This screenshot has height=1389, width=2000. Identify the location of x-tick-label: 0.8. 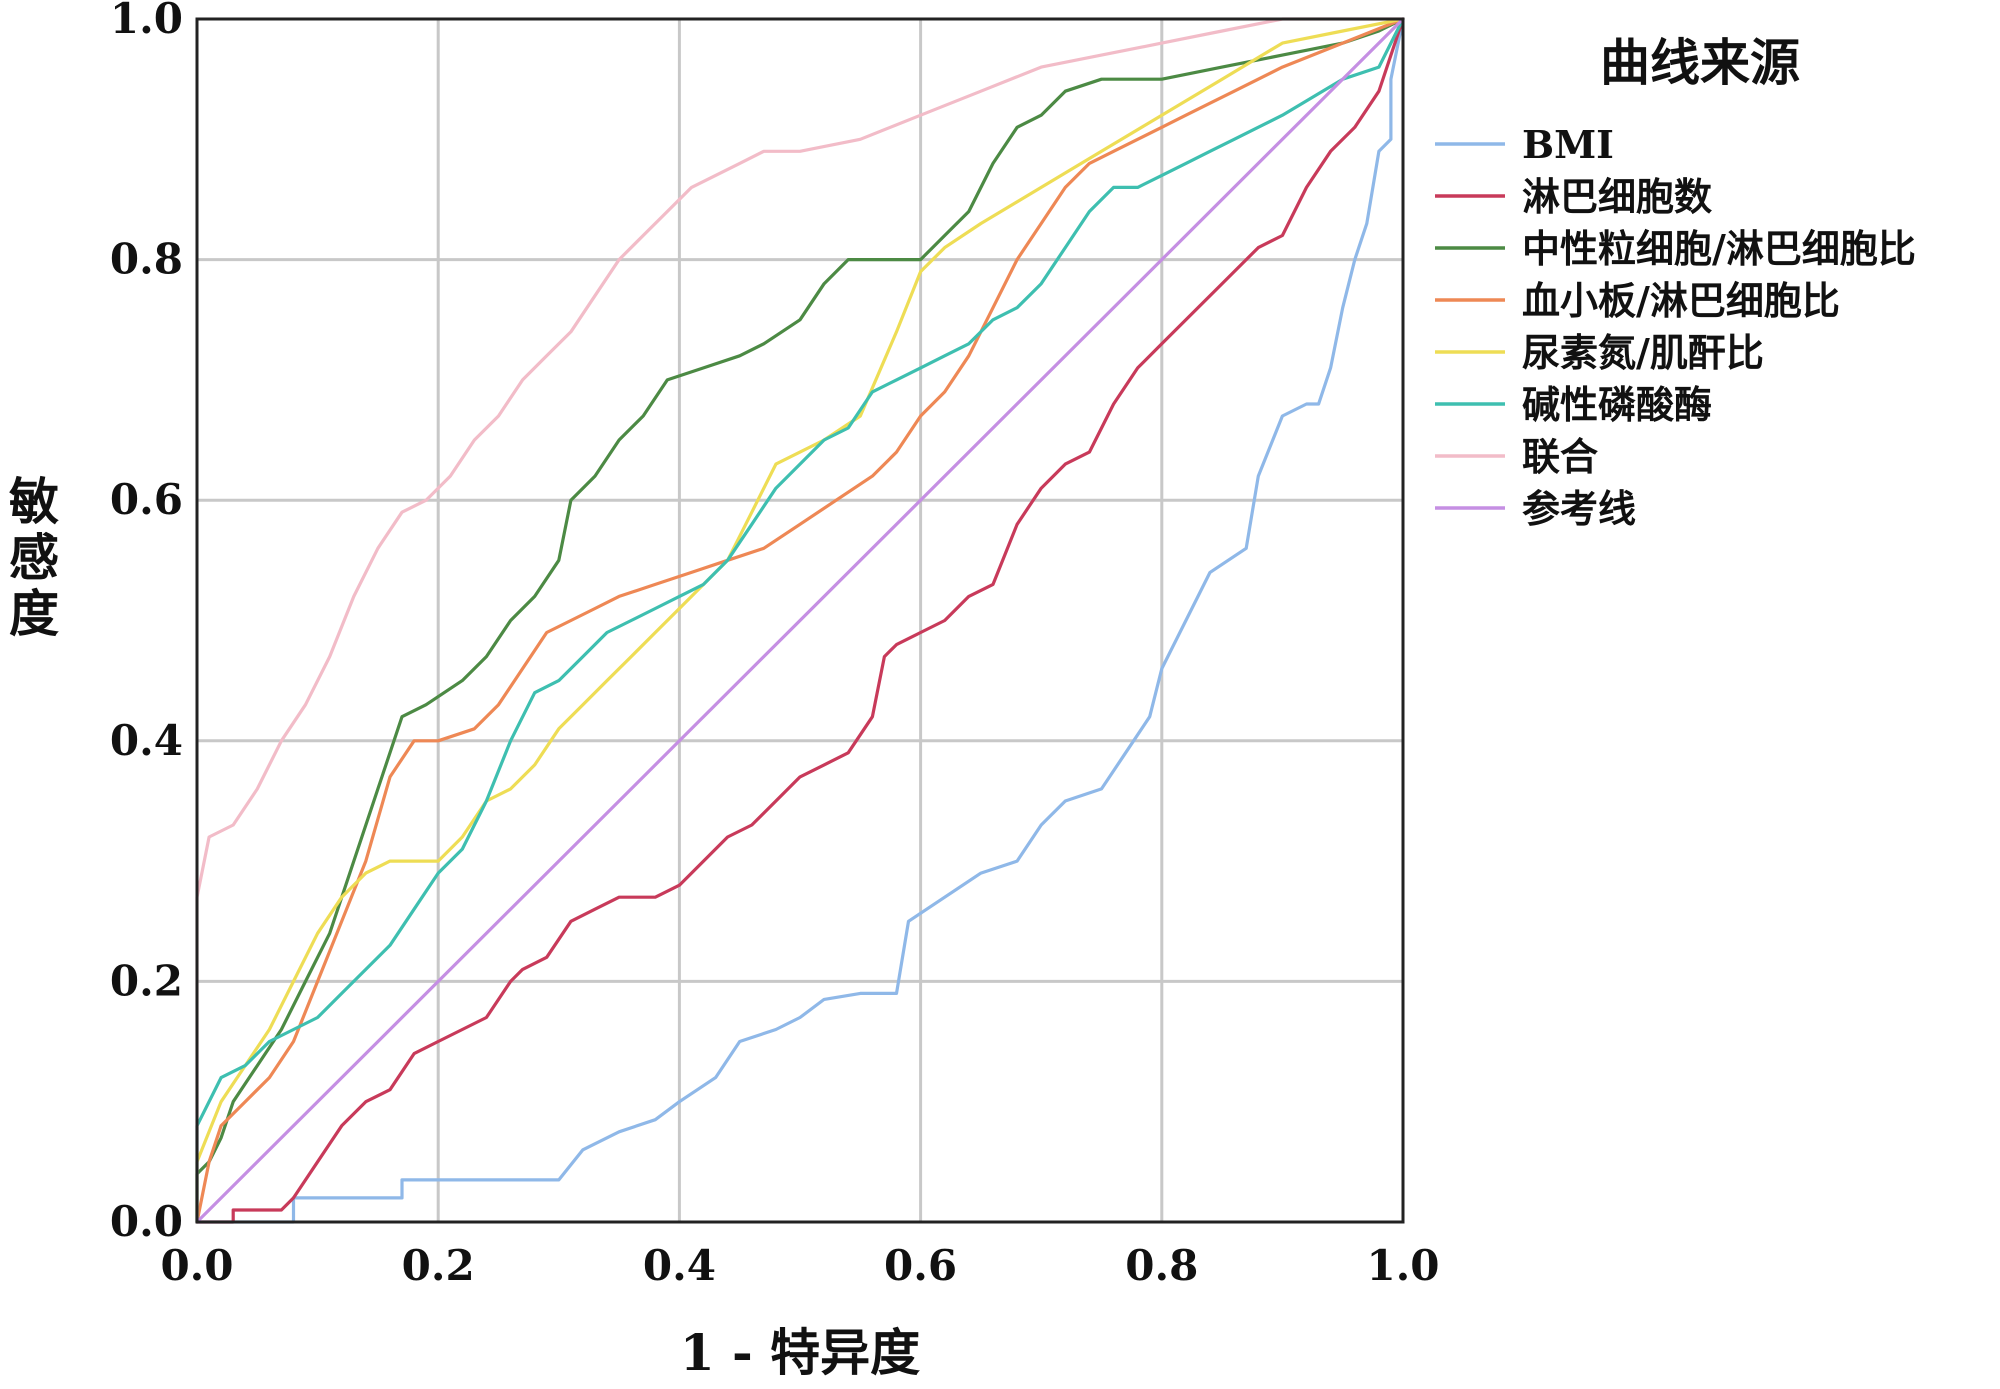
(1161, 1265).